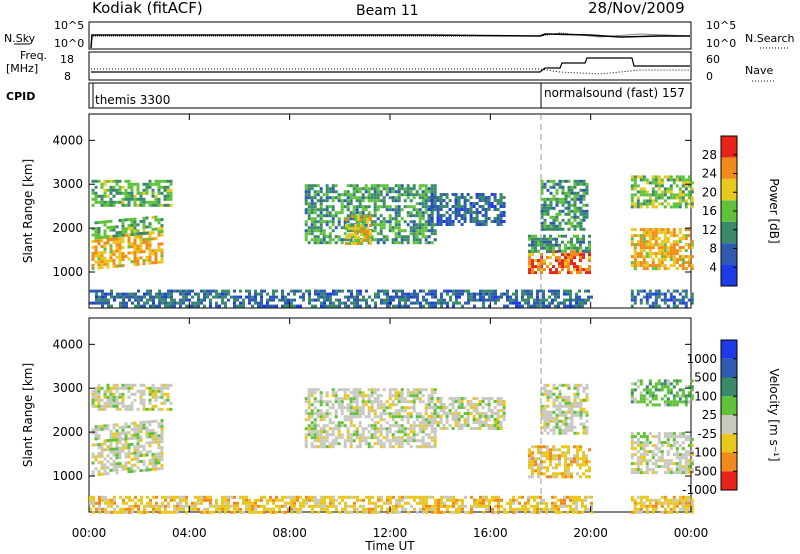  I want to click on nave-tick-top: 60, so click(713, 59).